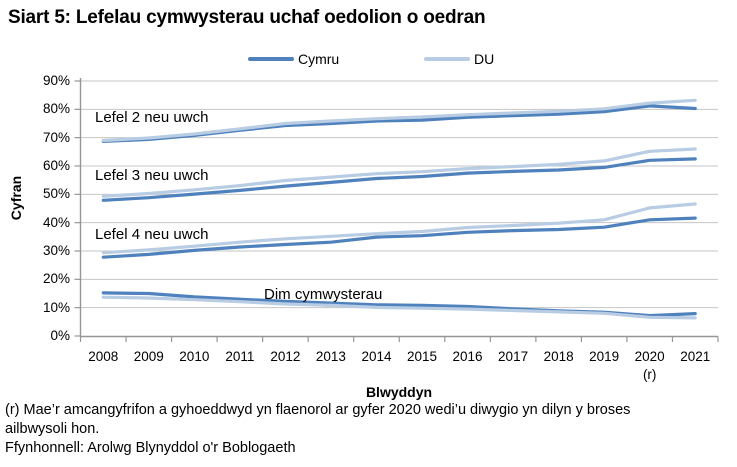  Describe the element at coordinates (56, 222) in the screenshot. I see `y-tick-label: 40%` at that location.